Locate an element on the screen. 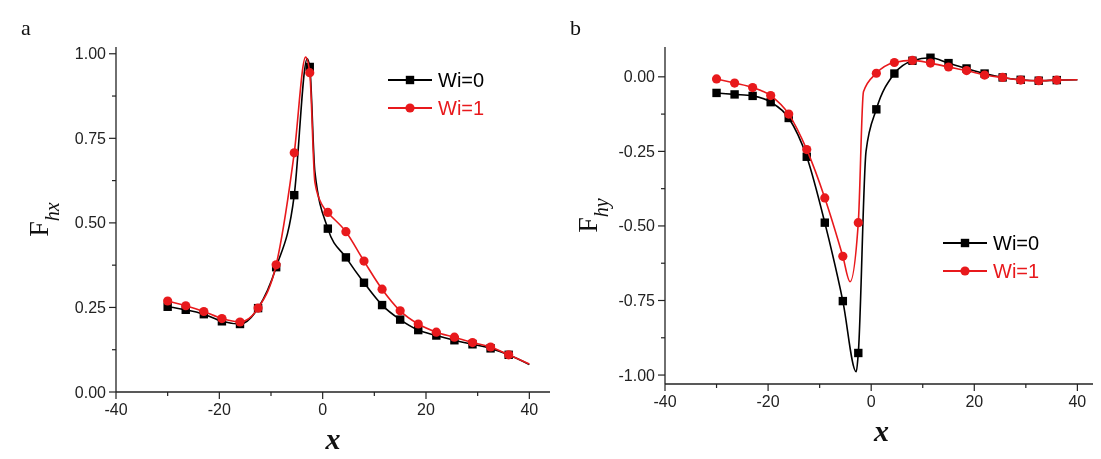 The width and height of the screenshot is (1101, 459). y-tick-label: 1.00 is located at coordinates (90, 54).